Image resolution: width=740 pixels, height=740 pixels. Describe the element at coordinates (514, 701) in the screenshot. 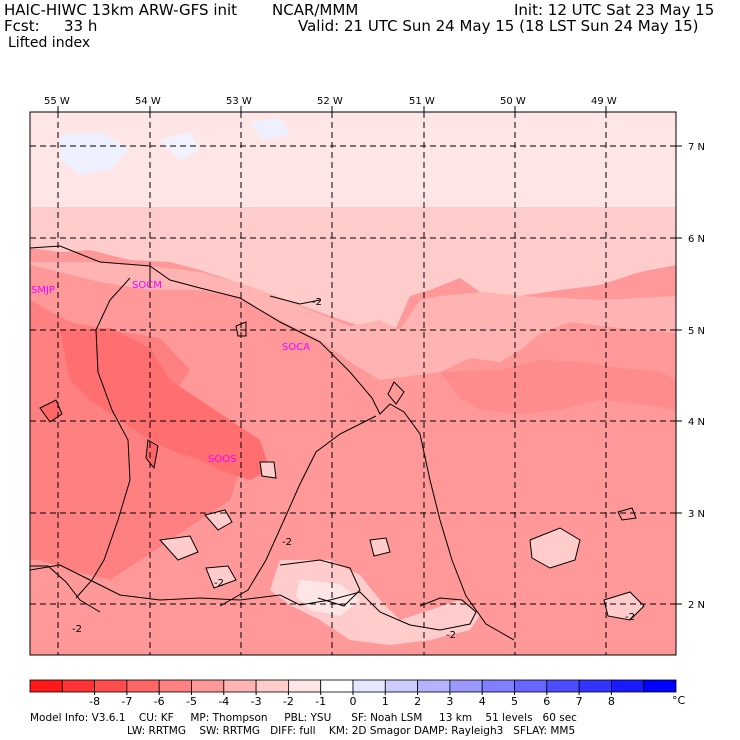

I see `colorbar-tick-label: 5` at that location.